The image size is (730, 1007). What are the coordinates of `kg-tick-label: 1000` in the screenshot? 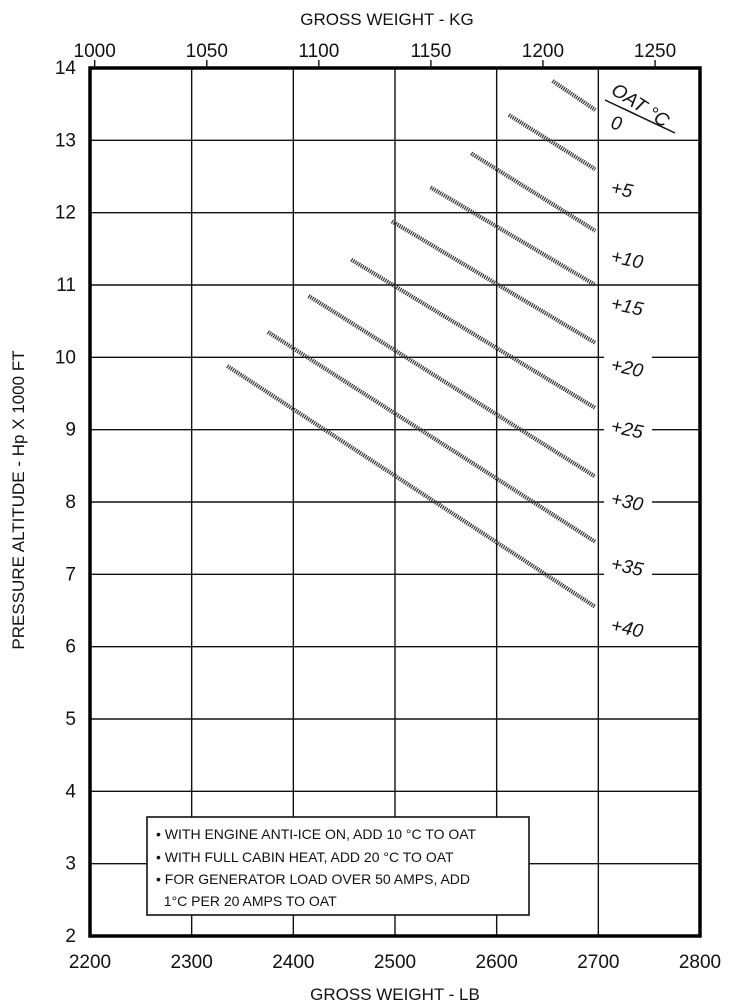 It's located at (95, 51).